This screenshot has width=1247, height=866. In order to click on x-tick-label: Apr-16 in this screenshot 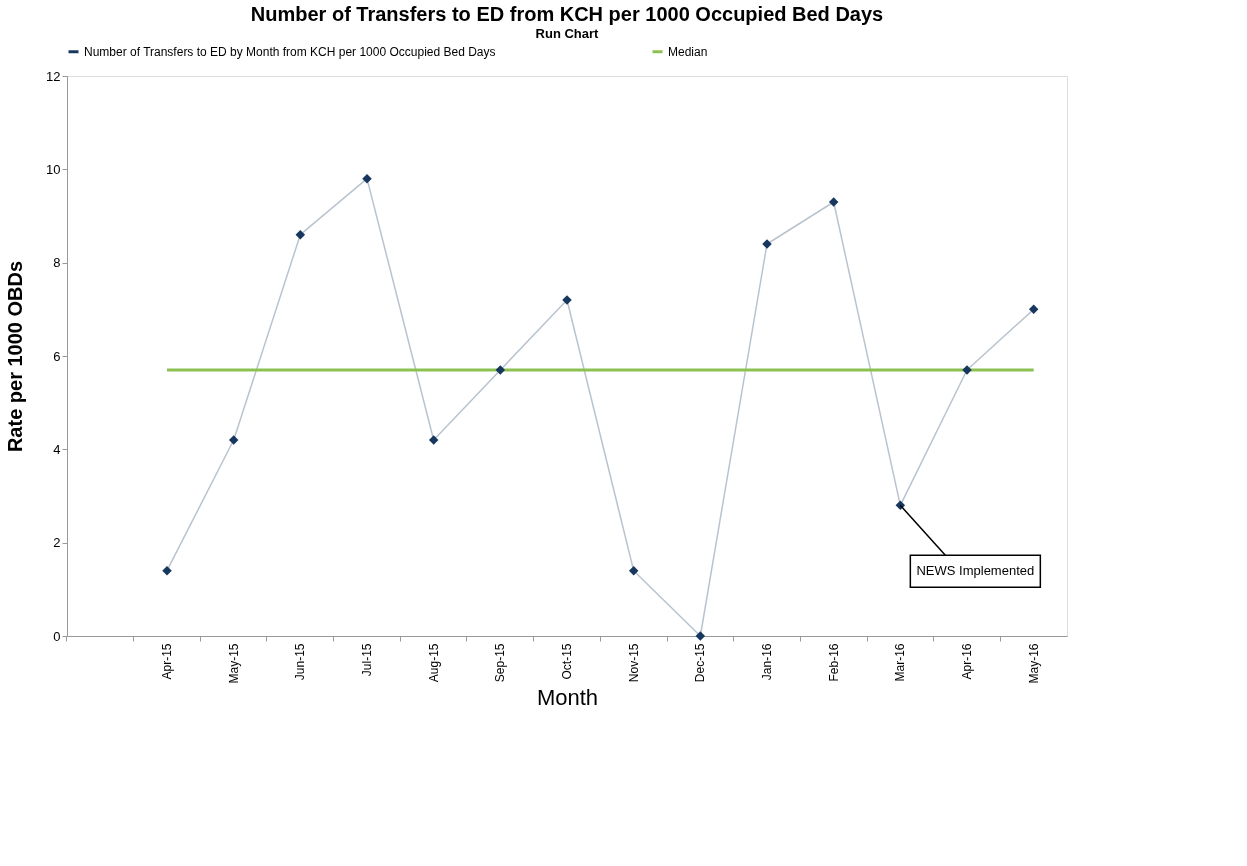, I will do `click(967, 661)`.